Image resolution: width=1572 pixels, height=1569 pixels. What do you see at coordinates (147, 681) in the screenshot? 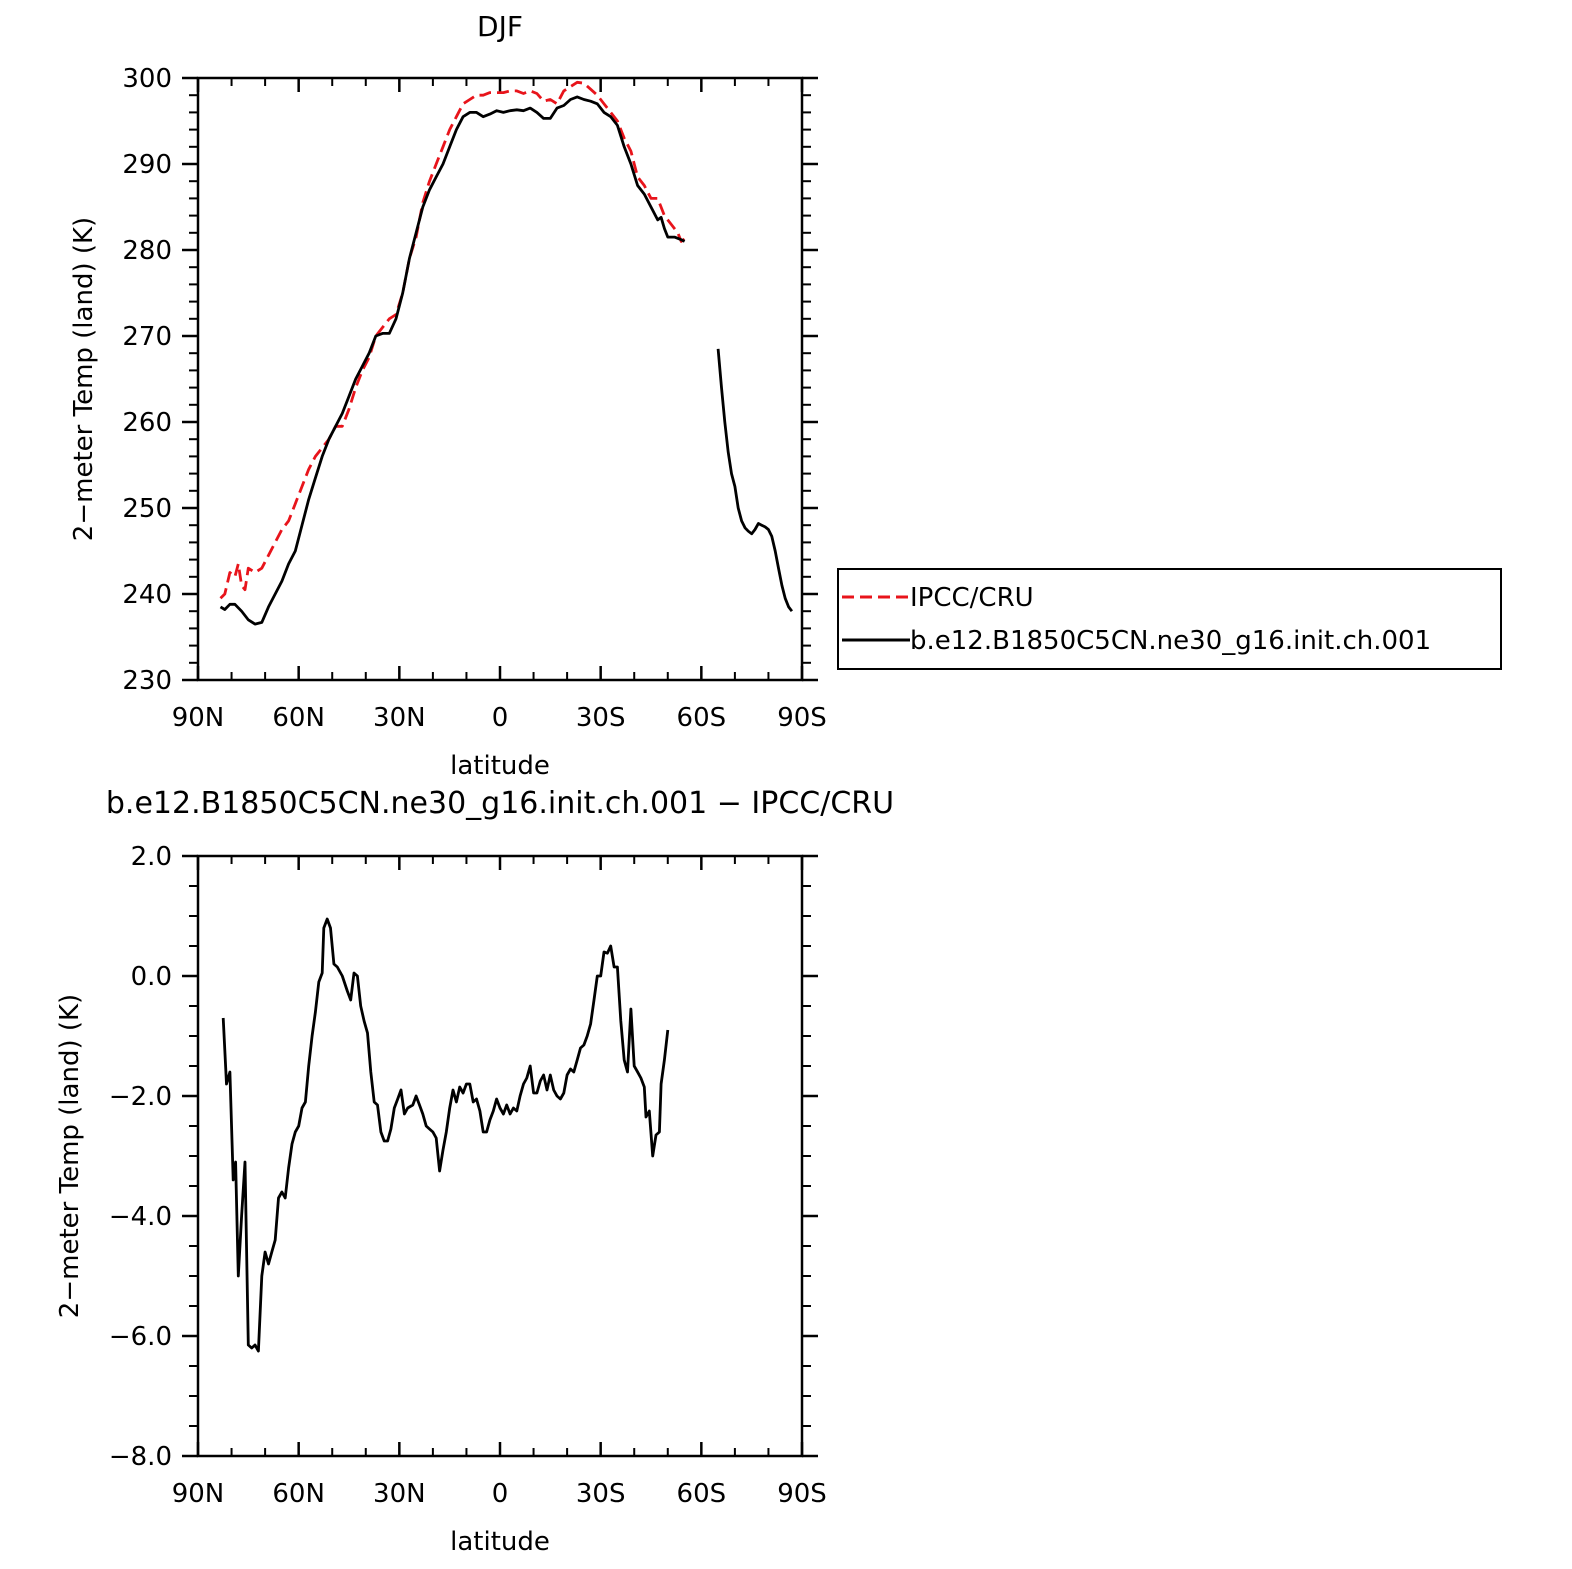
I see `y-tick-label: 230` at bounding box center [147, 681].